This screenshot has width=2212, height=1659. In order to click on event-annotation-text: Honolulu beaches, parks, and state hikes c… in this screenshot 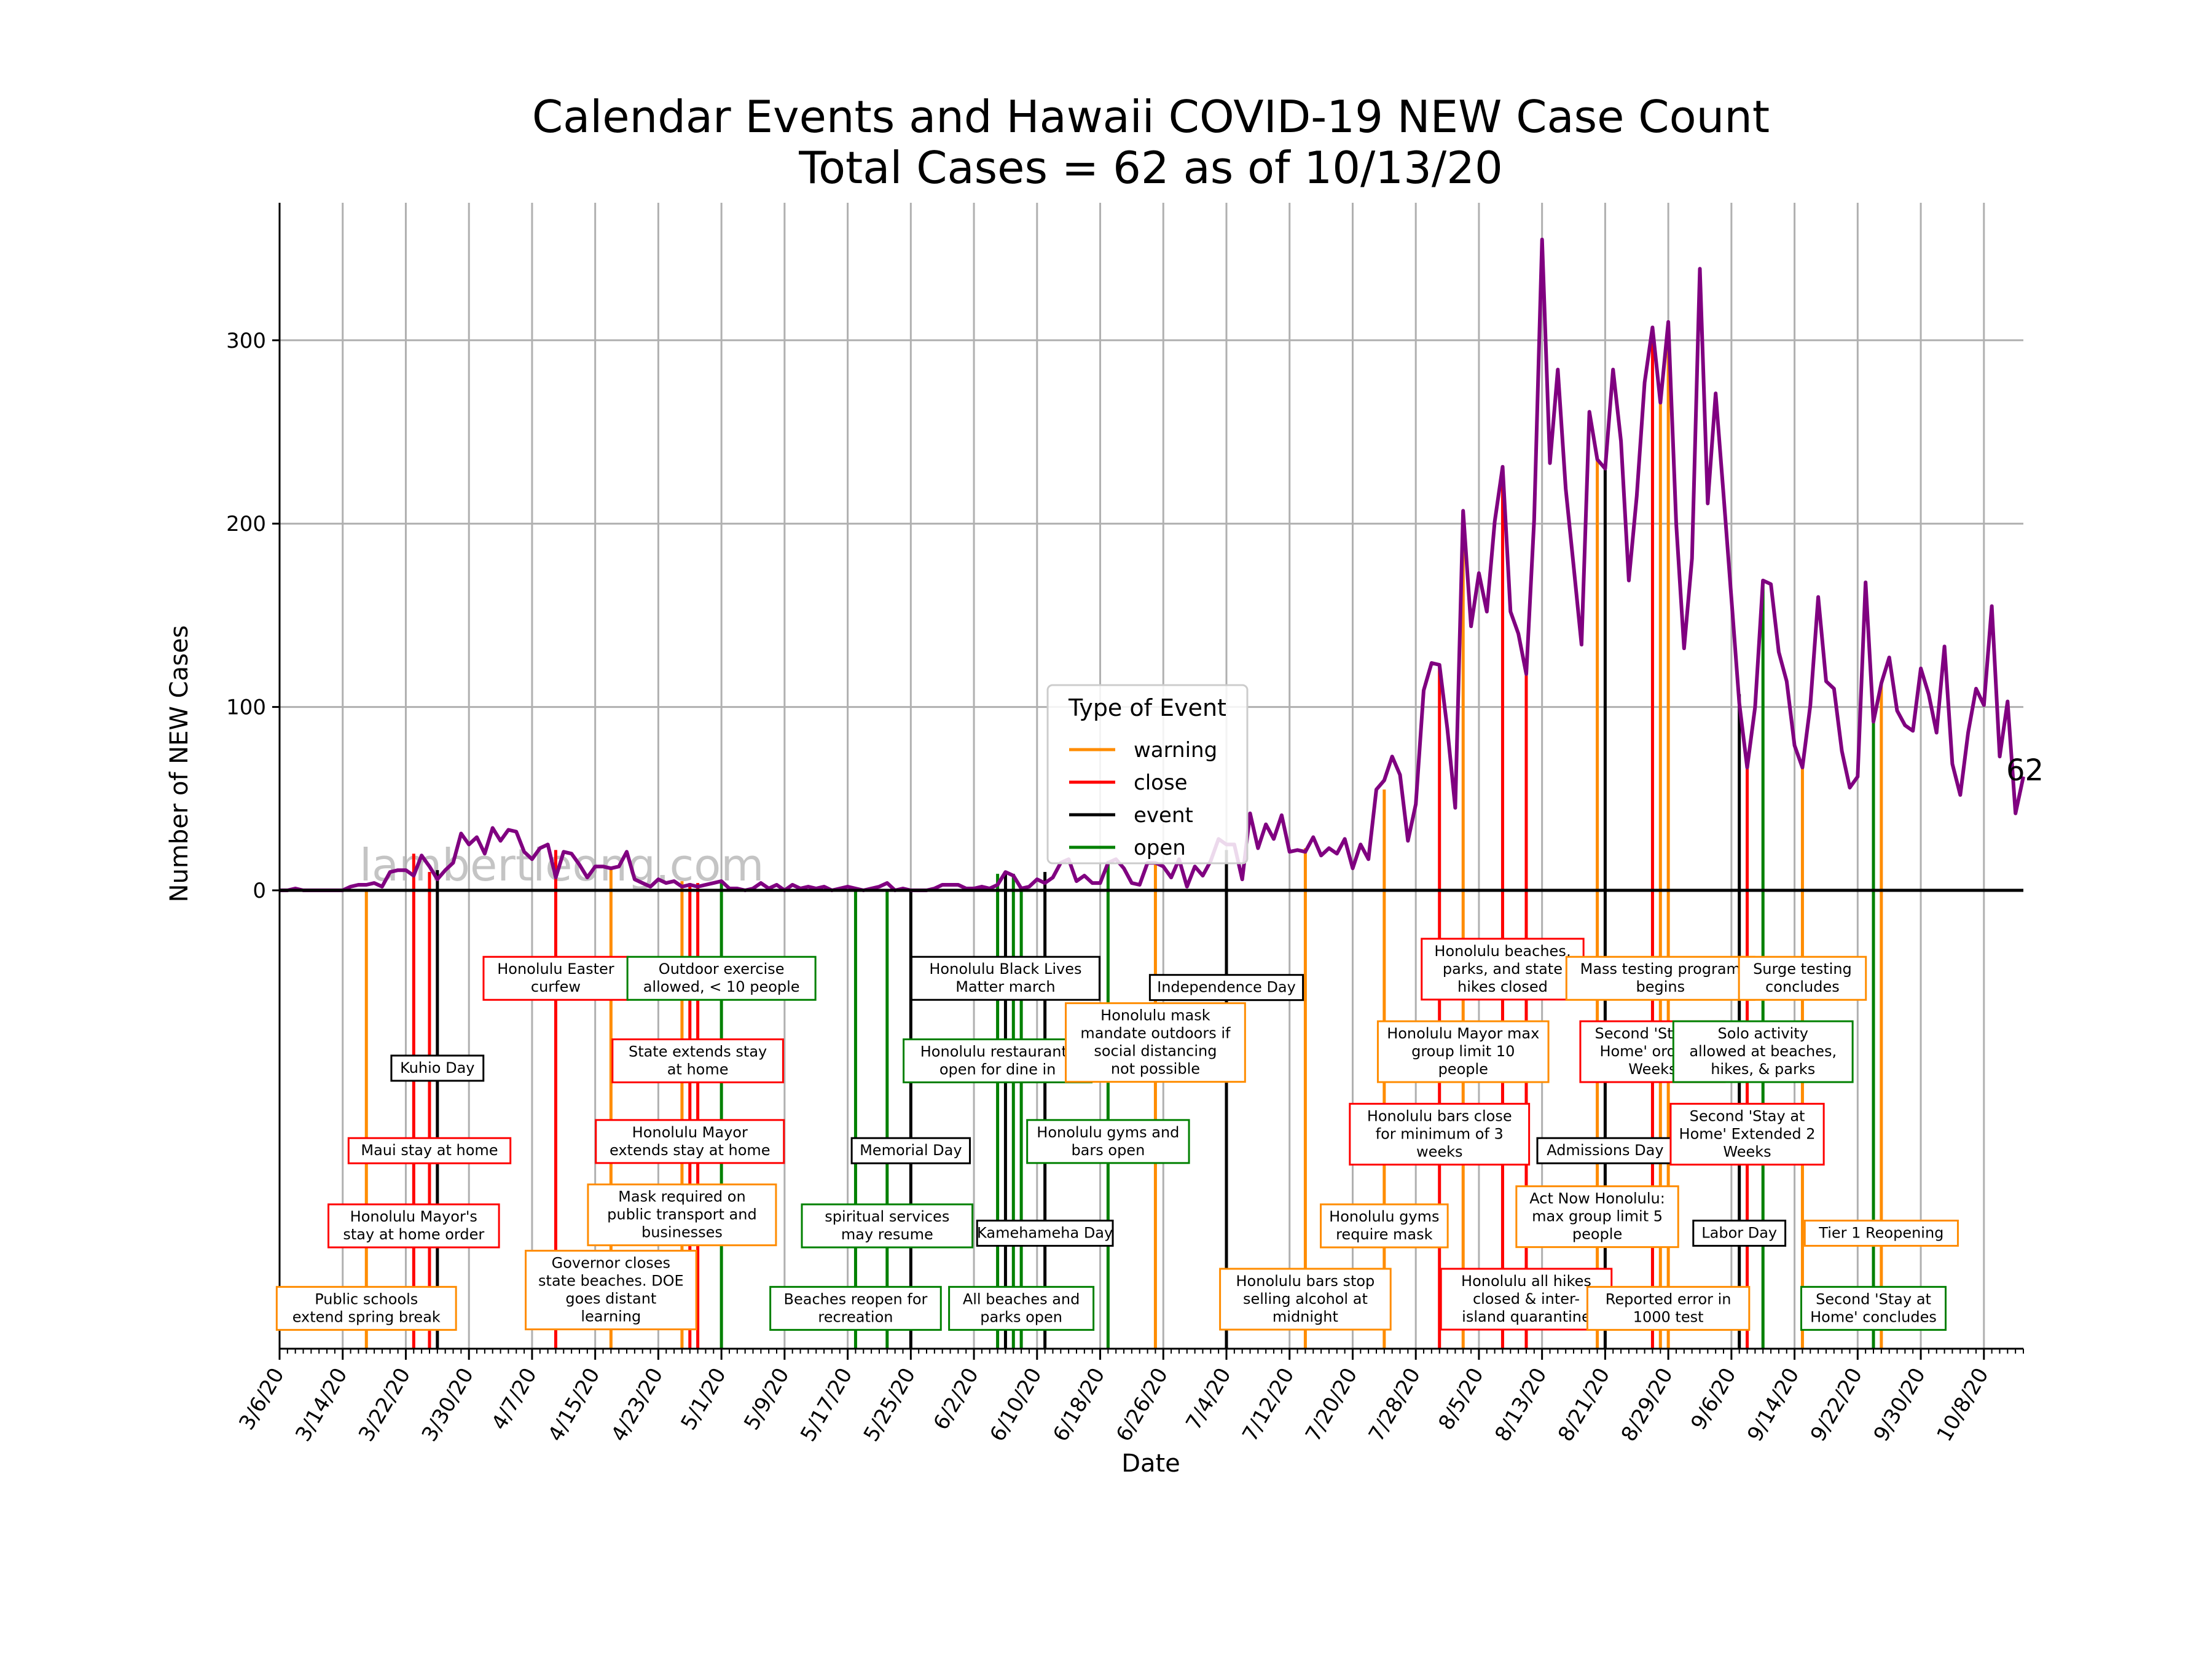, I will do `click(1502, 969)`.